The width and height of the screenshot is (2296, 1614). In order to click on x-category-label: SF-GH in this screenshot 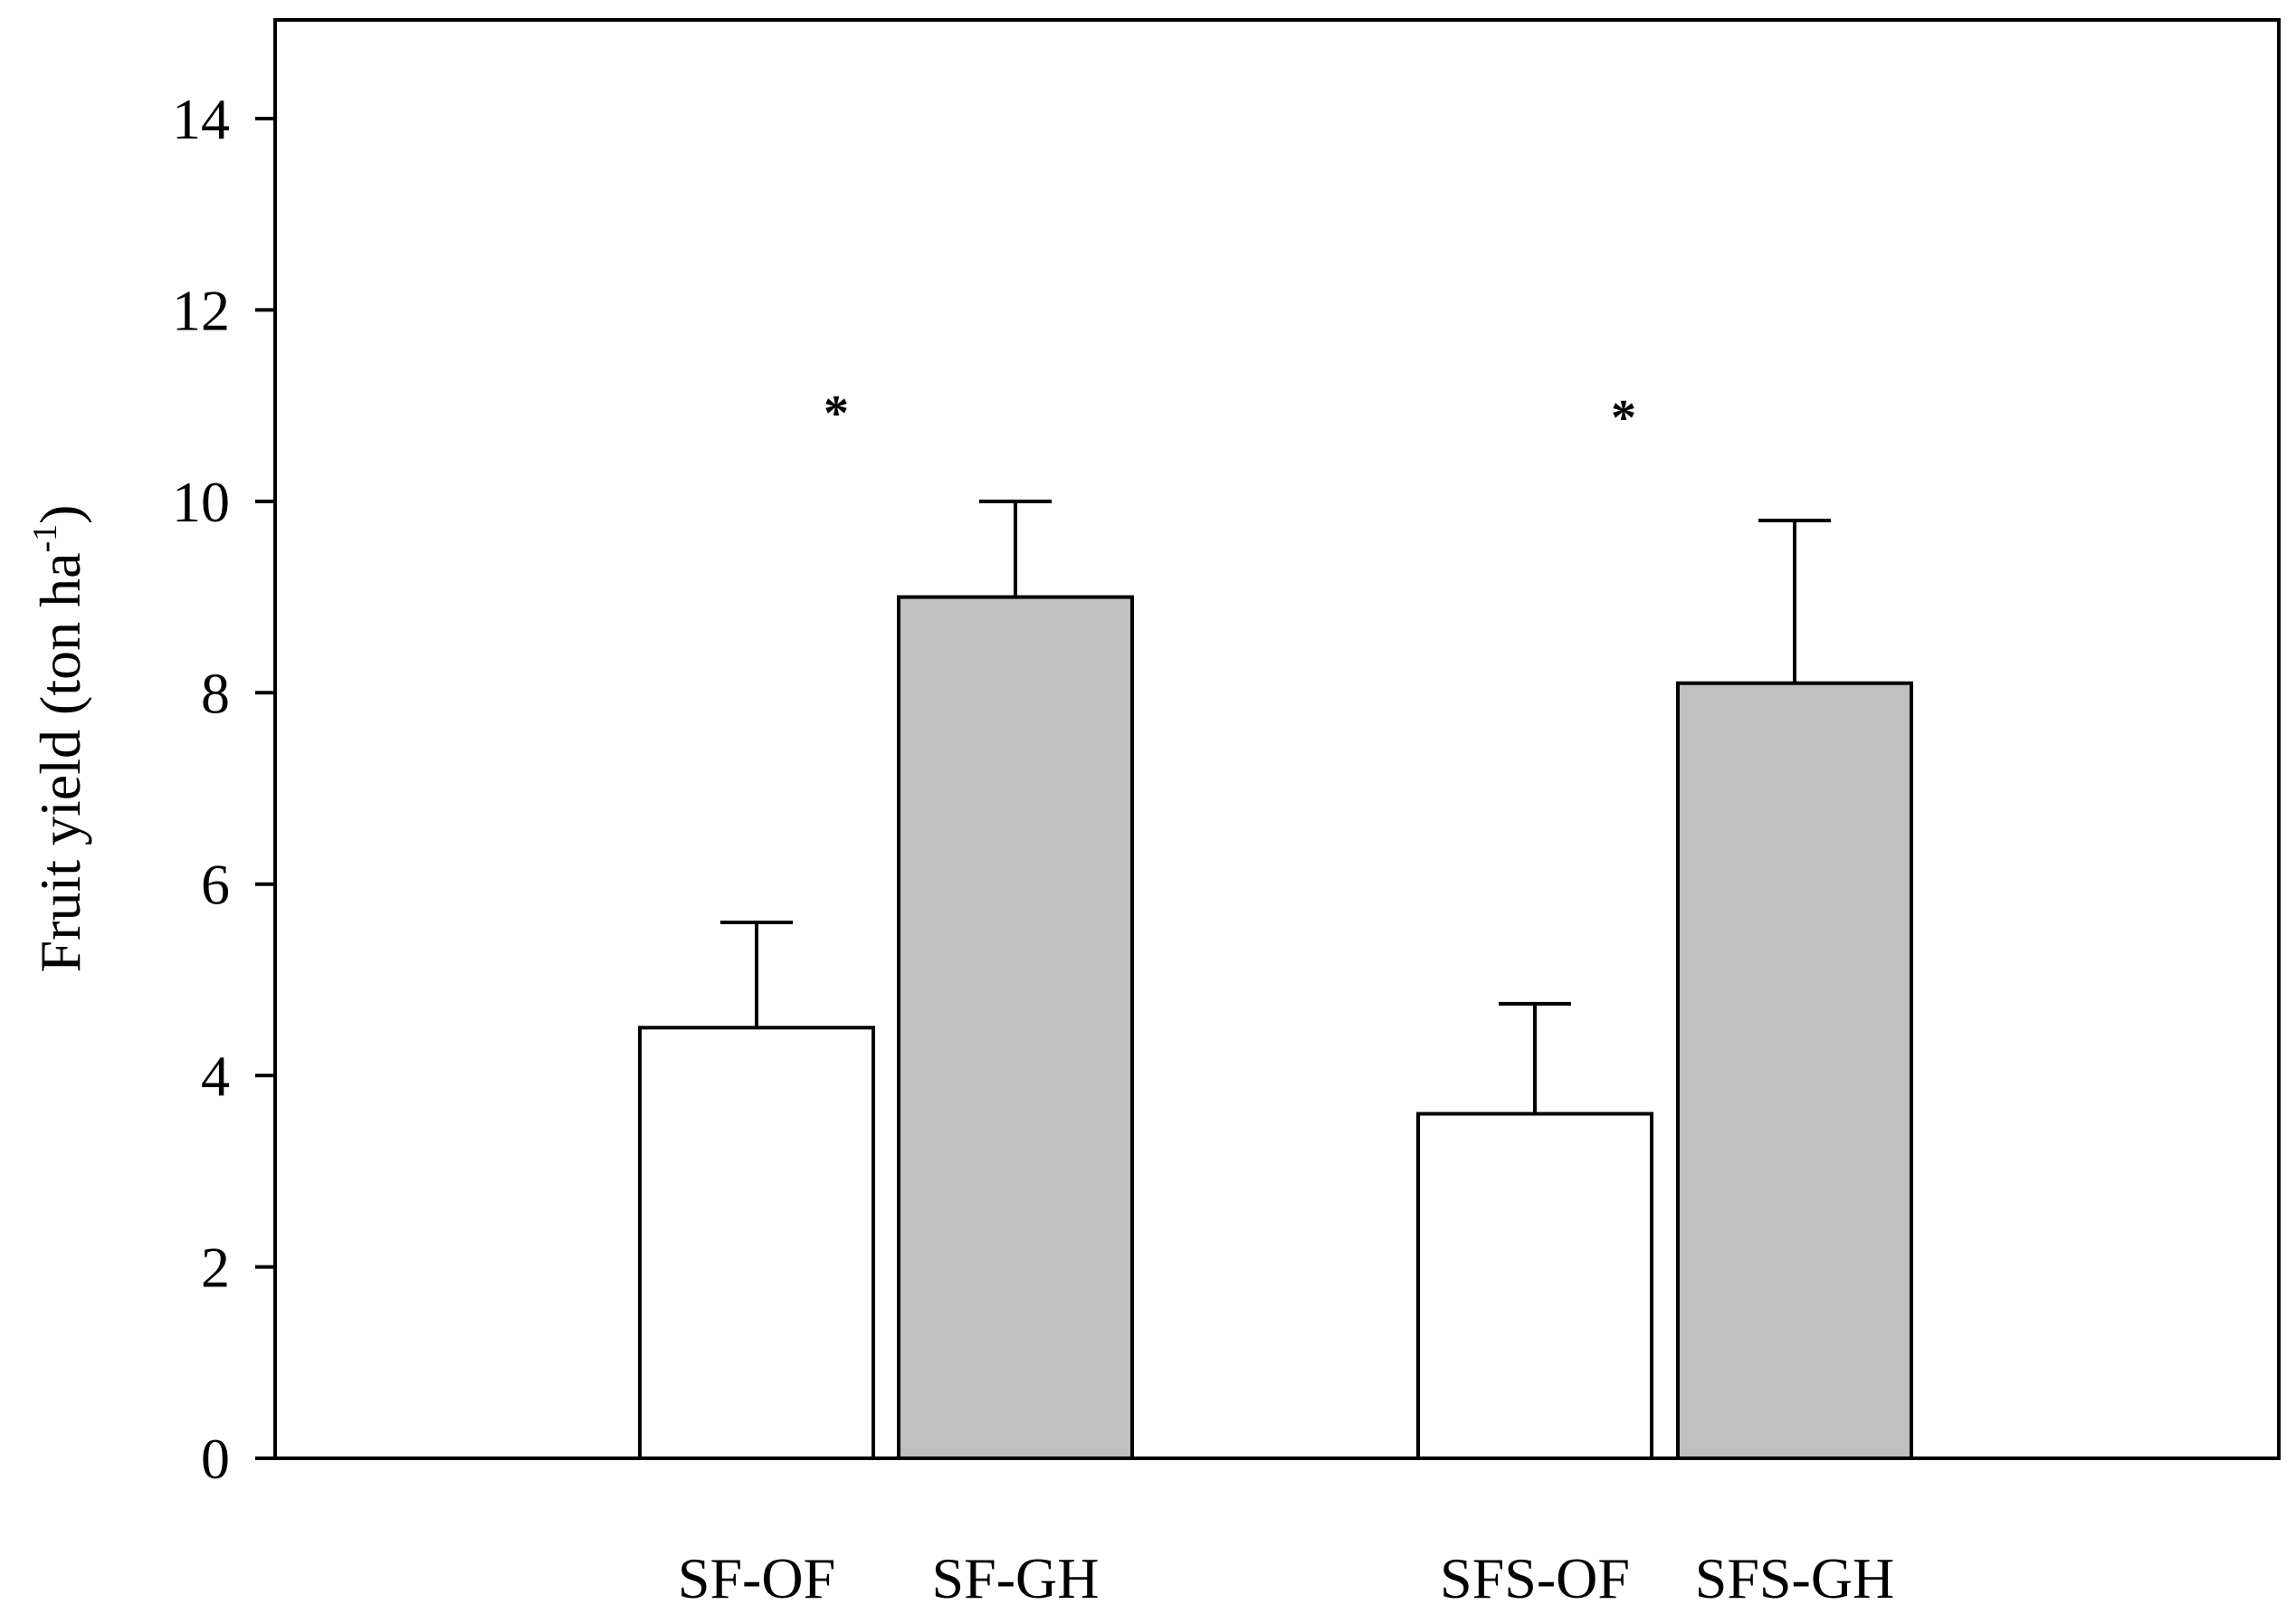, I will do `click(1016, 1578)`.